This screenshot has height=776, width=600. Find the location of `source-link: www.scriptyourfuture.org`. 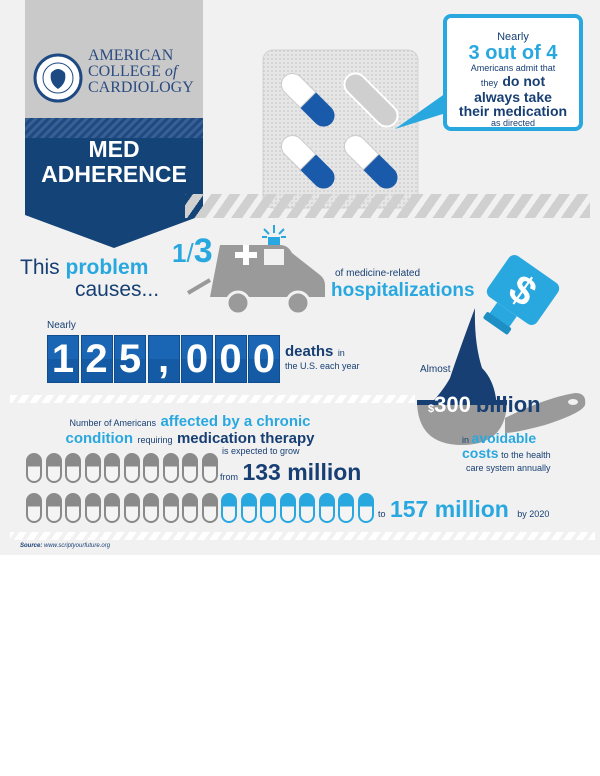

source-link: www.scriptyourfuture.org is located at coordinates (77, 546).